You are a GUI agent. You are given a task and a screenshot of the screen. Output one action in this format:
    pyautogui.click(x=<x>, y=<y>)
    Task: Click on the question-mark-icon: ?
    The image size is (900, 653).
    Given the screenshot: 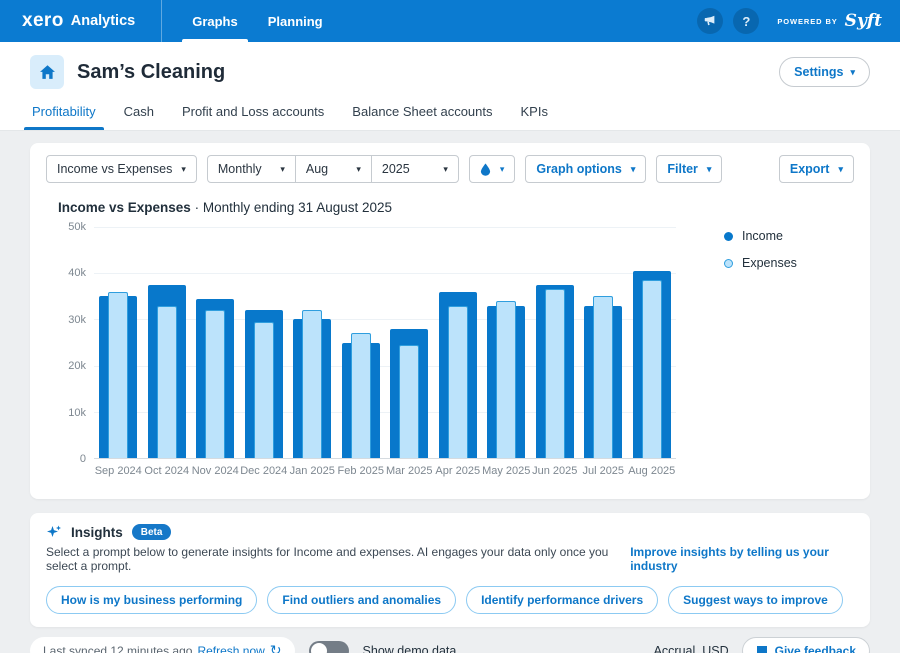 What is the action you would take?
    pyautogui.click(x=746, y=21)
    